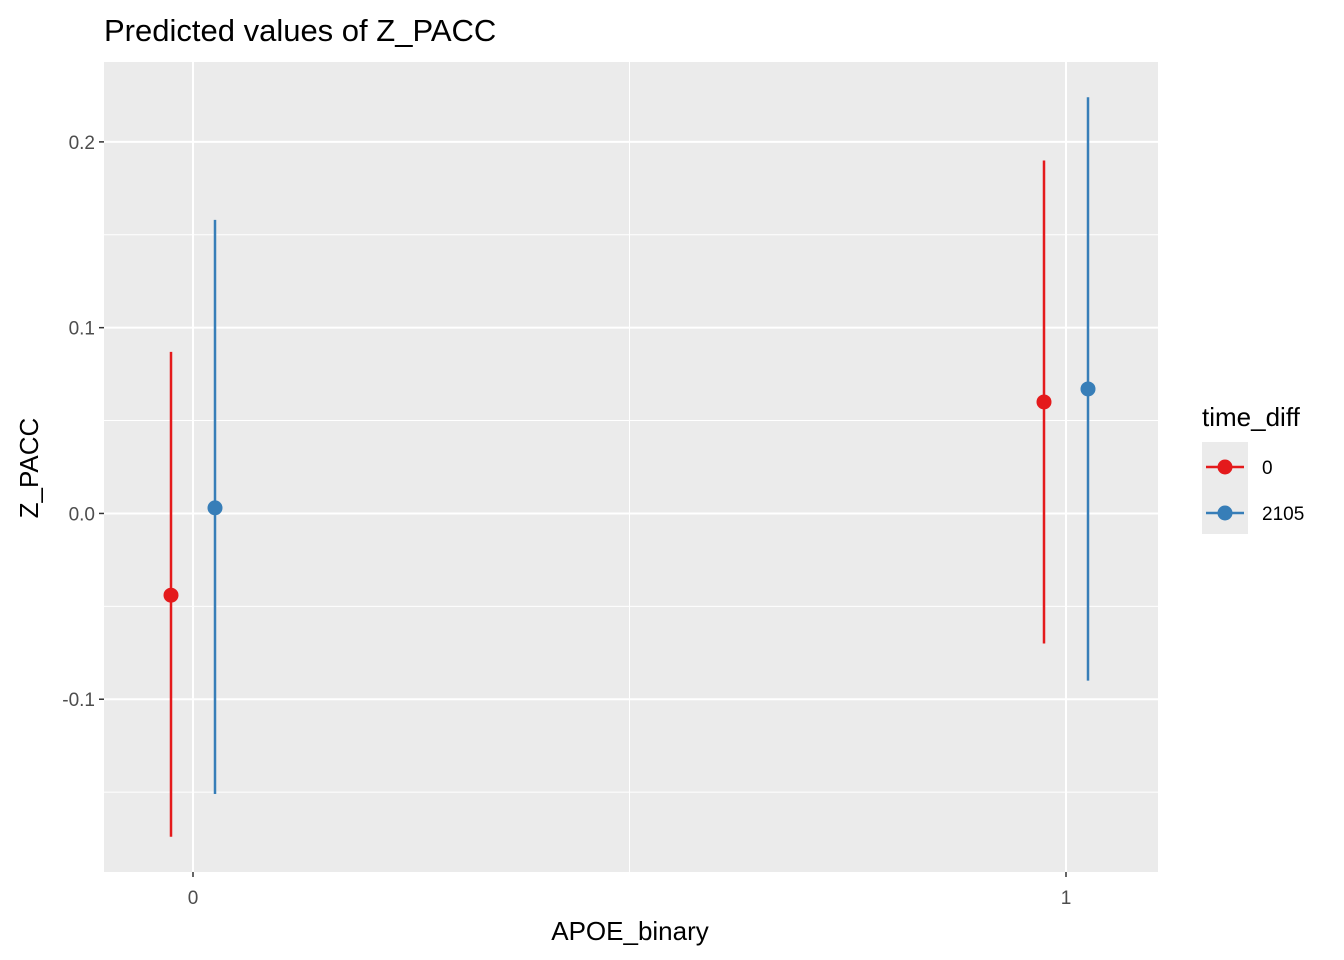 The height and width of the screenshot is (960, 1344). What do you see at coordinates (78, 700) in the screenshot?
I see `y-tick-label: -0.1` at bounding box center [78, 700].